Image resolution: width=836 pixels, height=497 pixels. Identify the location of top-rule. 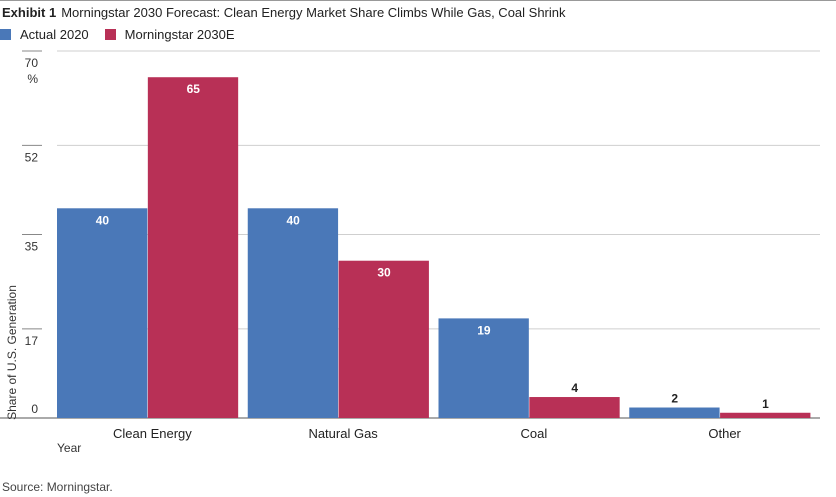
(418, 0).